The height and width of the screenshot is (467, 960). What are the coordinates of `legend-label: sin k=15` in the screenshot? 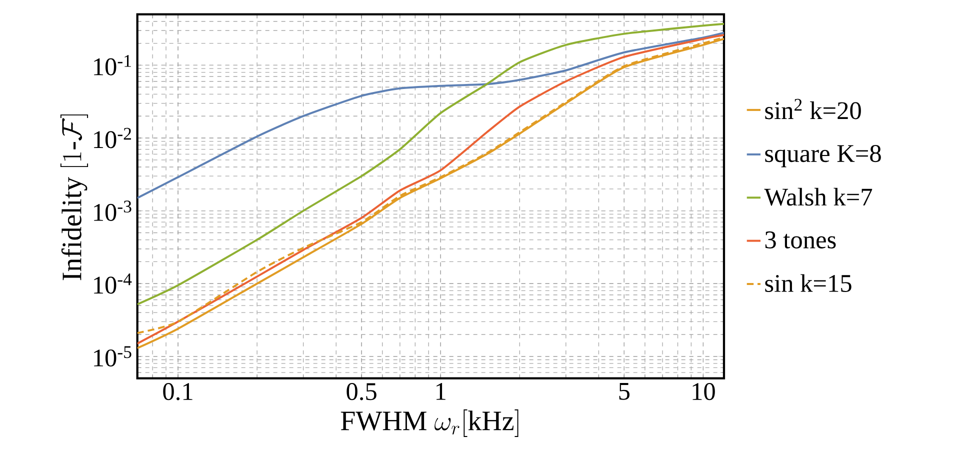 It's located at (808, 283).